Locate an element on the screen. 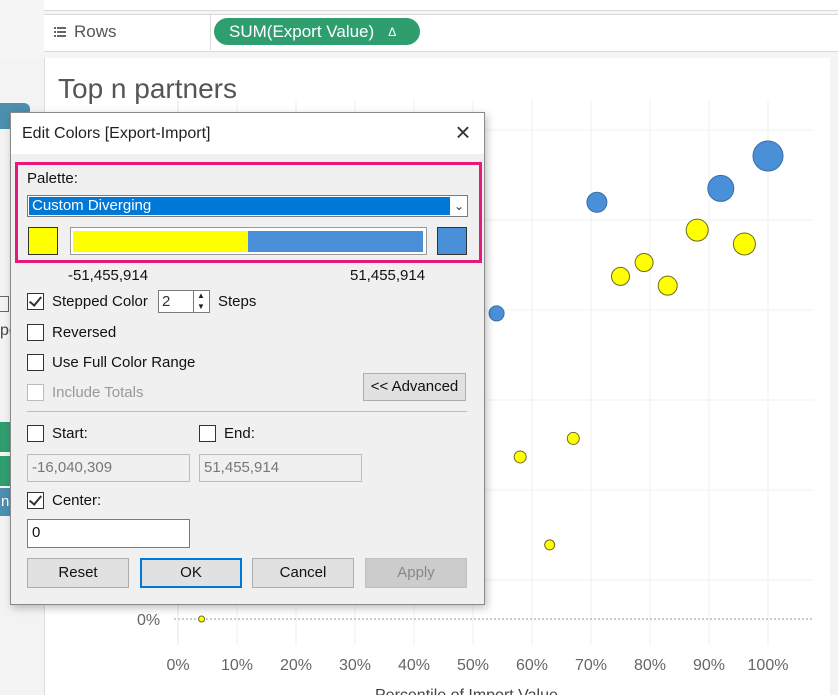 The image size is (838, 695). left-panel-pill: n is located at coordinates (6, 502).